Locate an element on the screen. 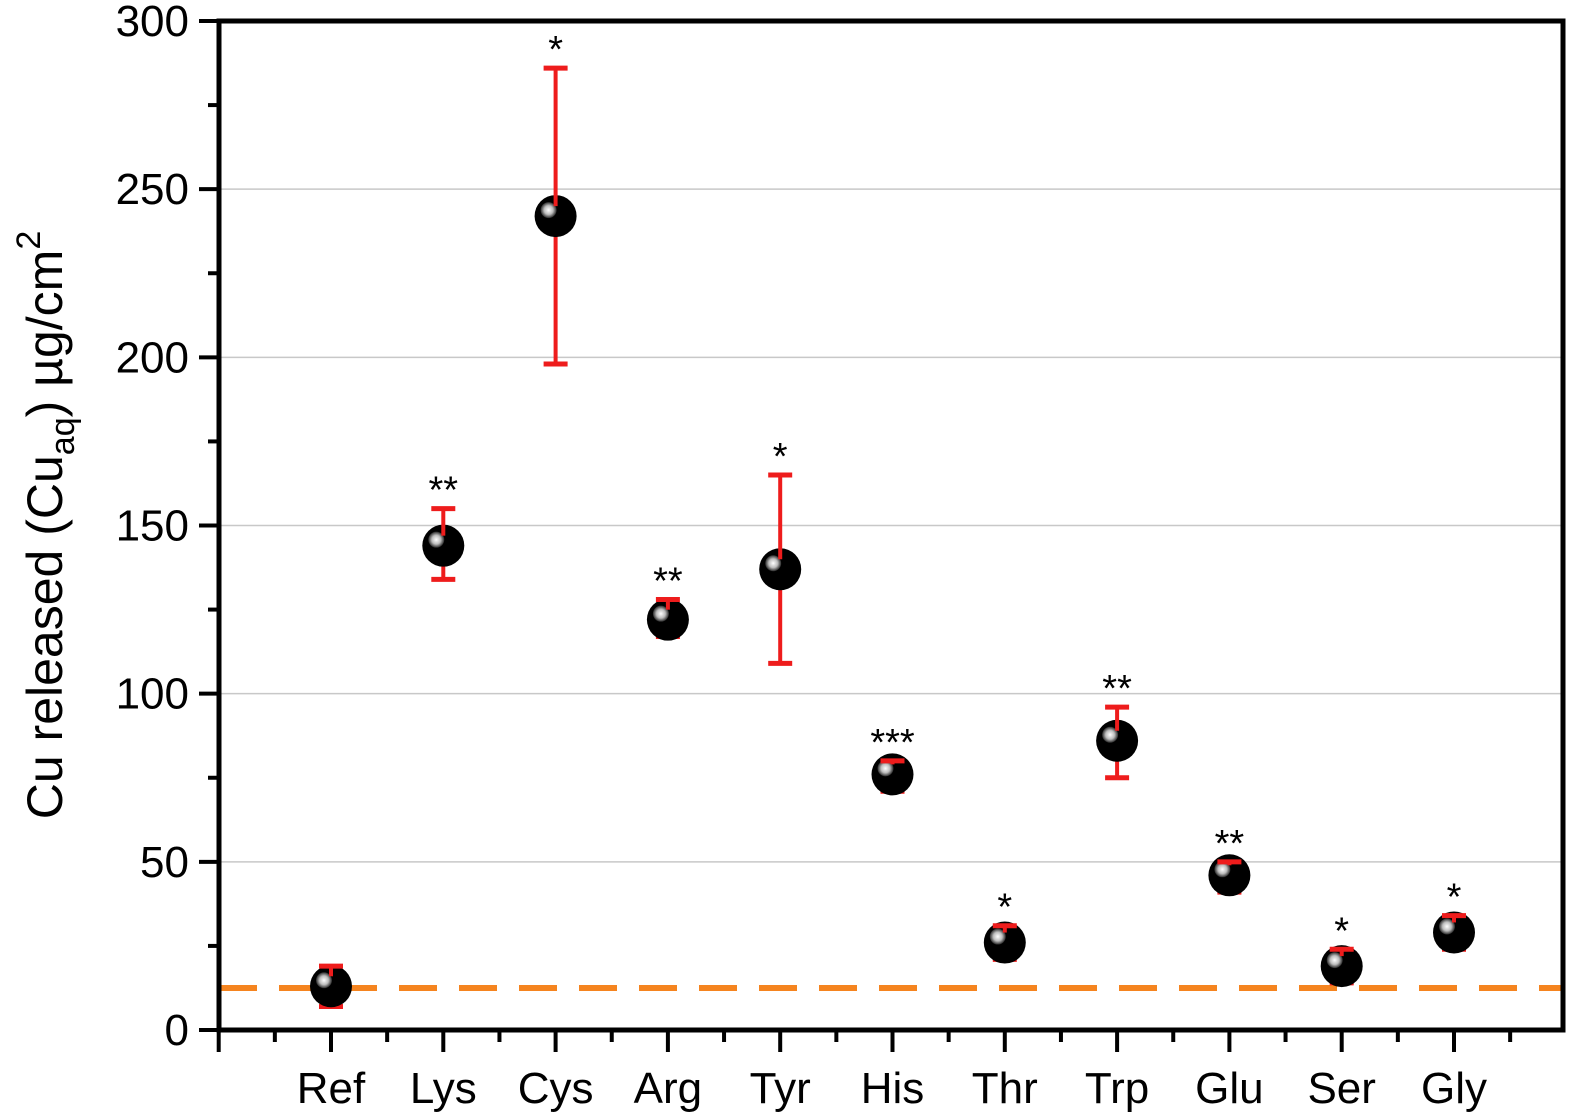 This screenshot has height=1120, width=1574. significance-arg: ** is located at coordinates (668, 581).